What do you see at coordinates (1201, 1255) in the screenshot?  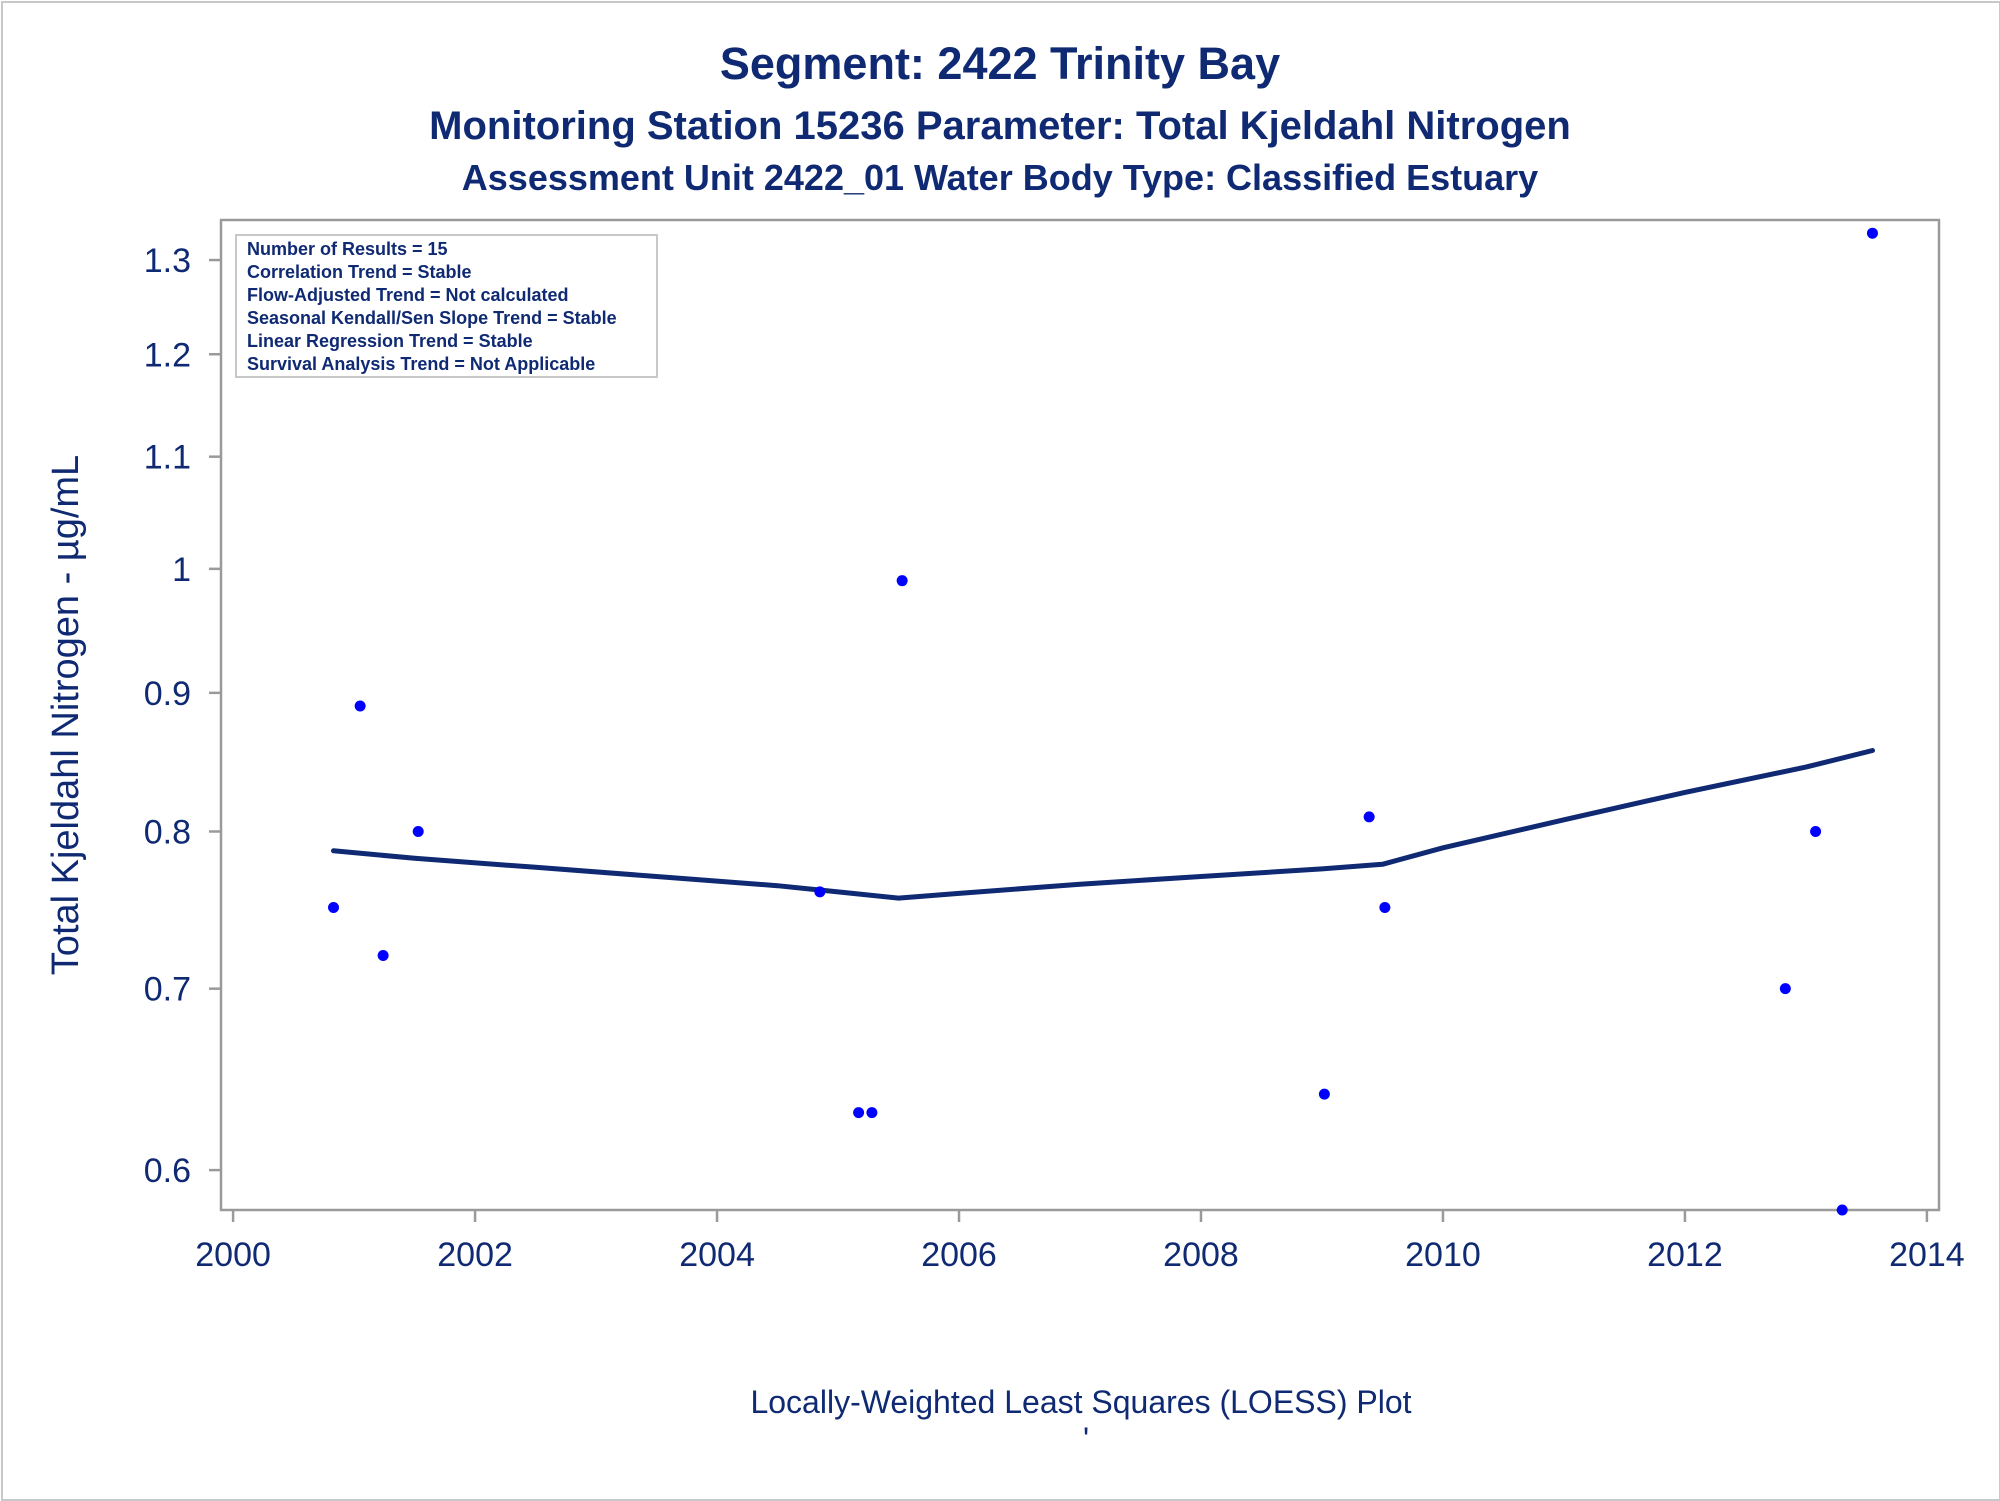 I see `x-tick-label: 2008` at bounding box center [1201, 1255].